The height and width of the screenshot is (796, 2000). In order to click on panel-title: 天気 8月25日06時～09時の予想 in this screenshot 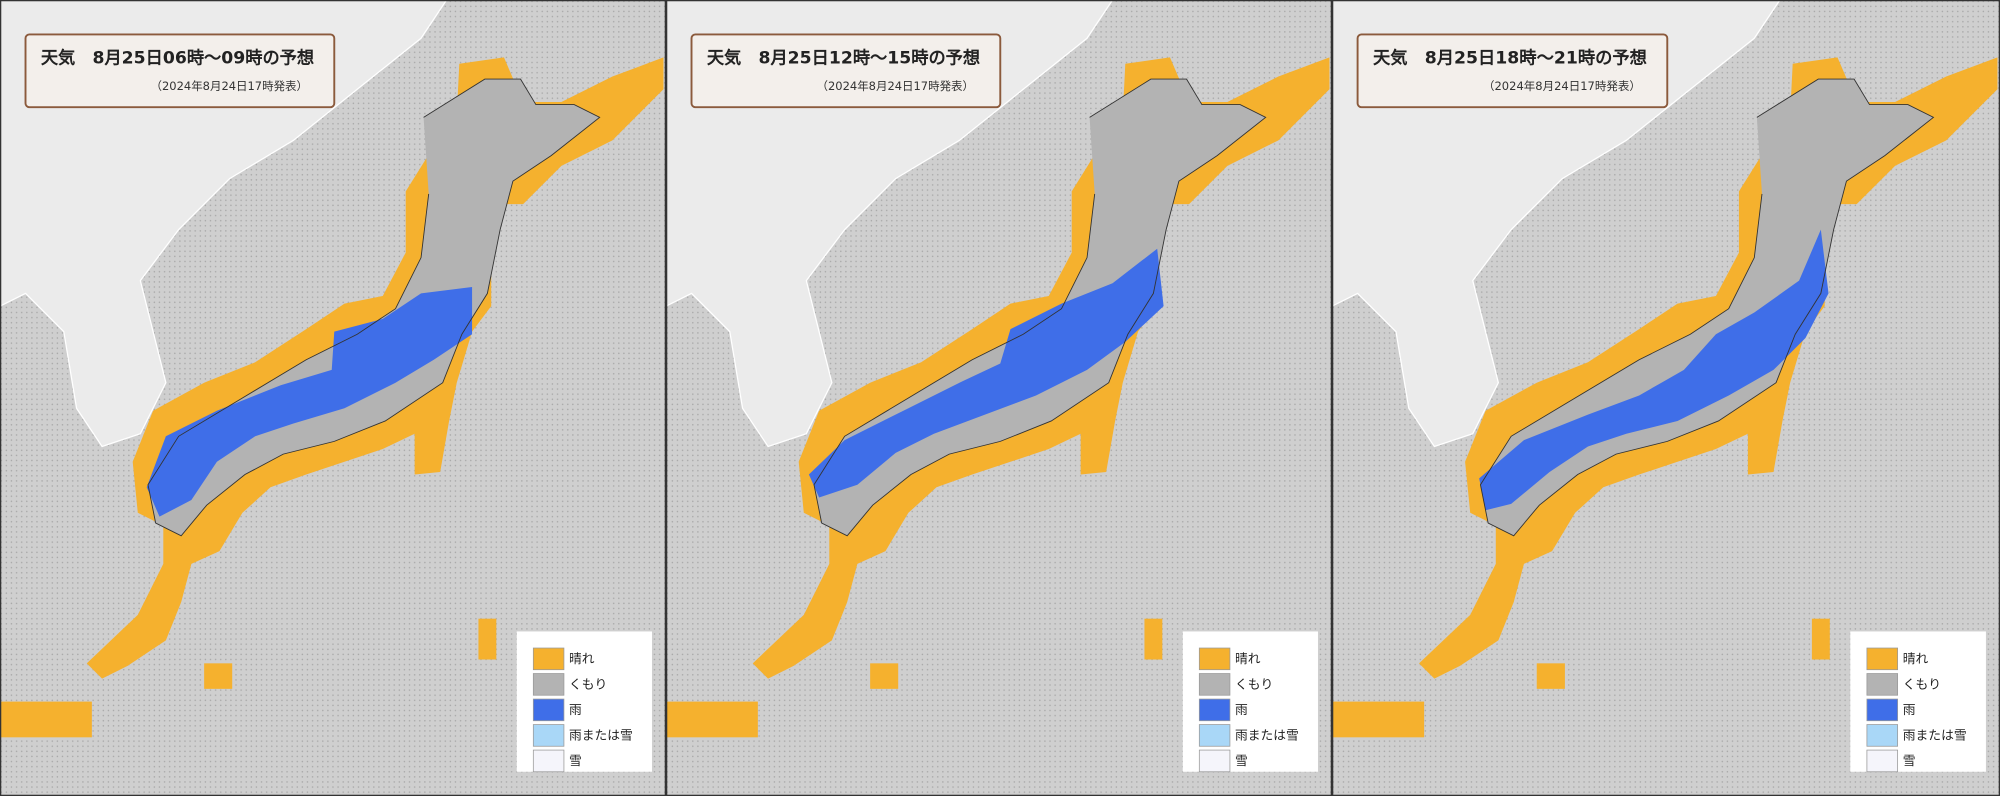, I will do `click(177, 58)`.